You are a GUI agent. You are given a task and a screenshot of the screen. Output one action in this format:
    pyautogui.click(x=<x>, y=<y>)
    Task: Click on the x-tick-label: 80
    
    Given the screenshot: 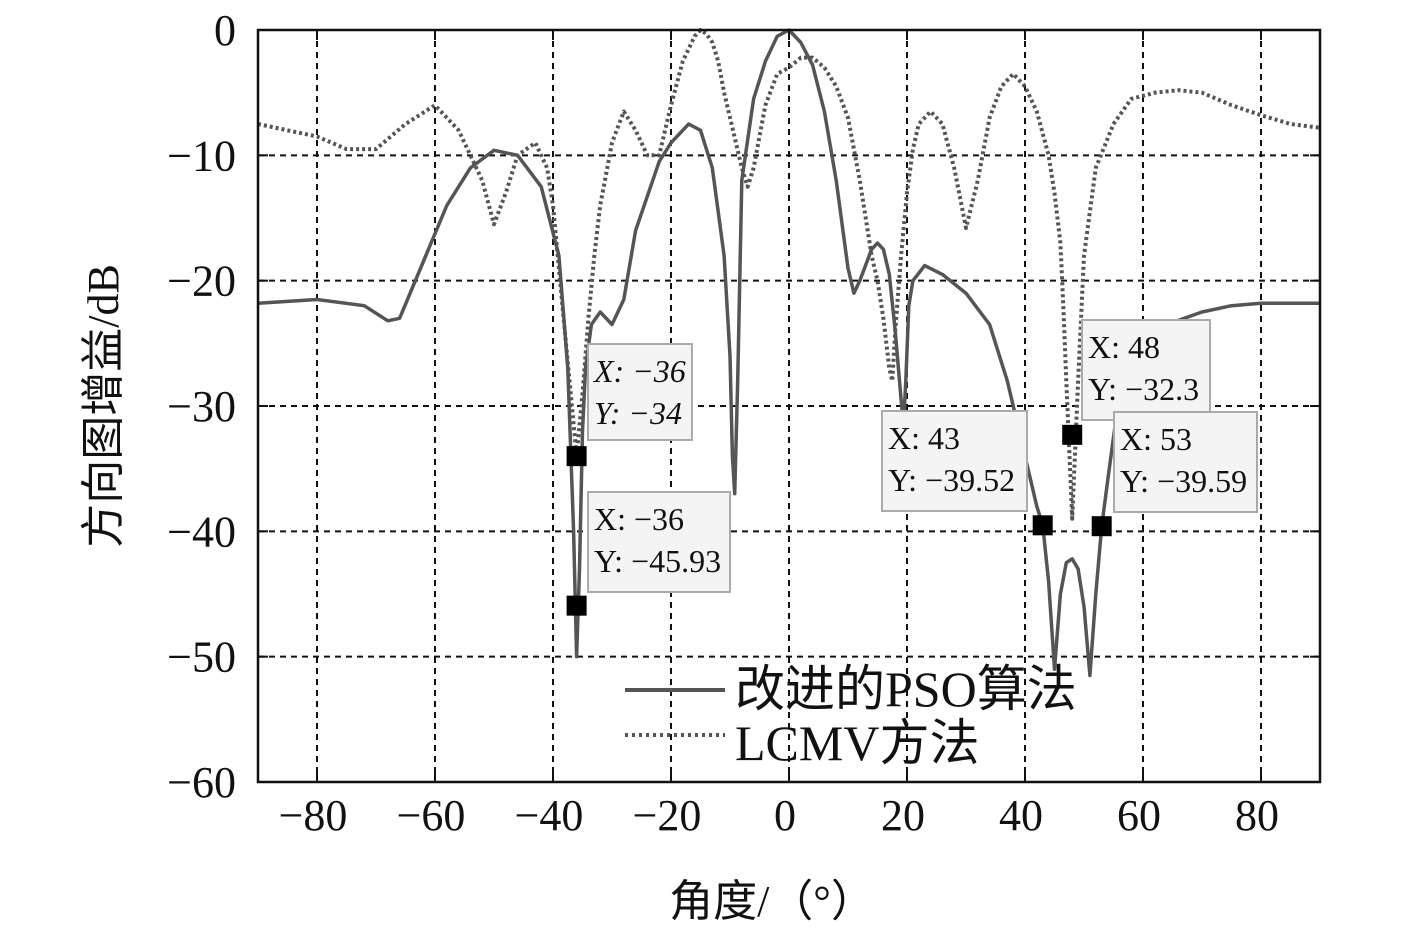 What is the action you would take?
    pyautogui.click(x=1257, y=815)
    